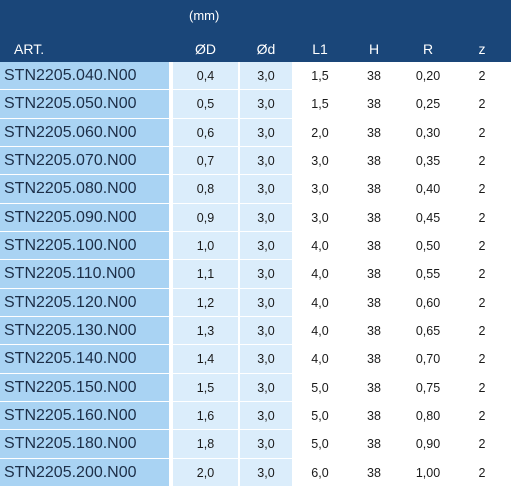  I want to click on article-cell: STN2205.120.N00, so click(84, 302).